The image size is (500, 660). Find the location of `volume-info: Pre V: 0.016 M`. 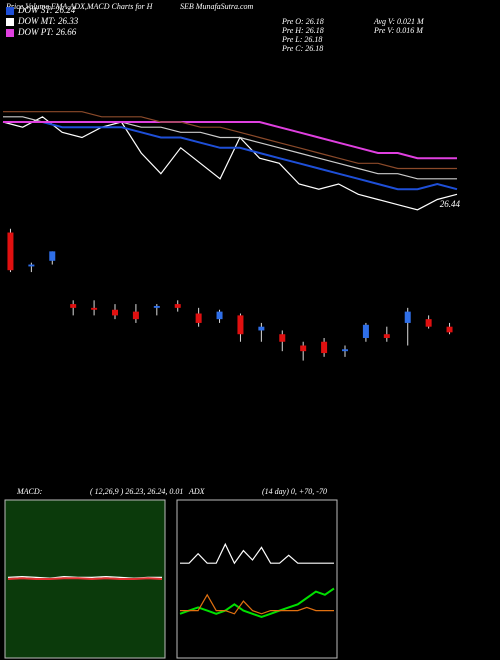

volume-info: Pre V: 0.016 M is located at coordinates (398, 30).